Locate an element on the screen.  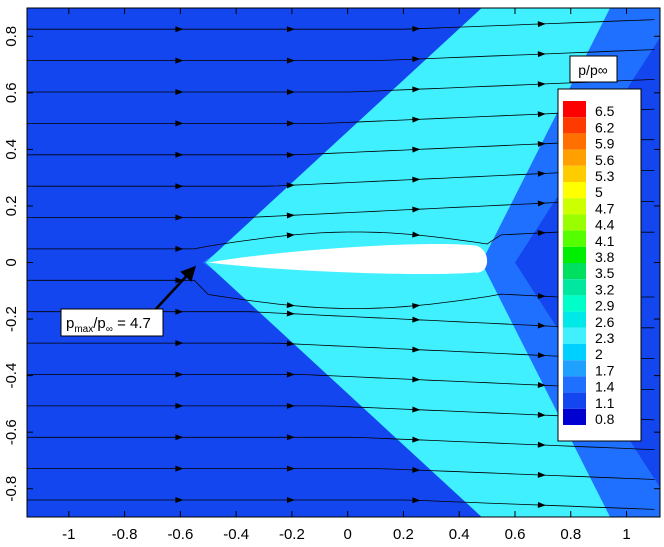
legend-level-label: 1.1 is located at coordinates (605, 403).